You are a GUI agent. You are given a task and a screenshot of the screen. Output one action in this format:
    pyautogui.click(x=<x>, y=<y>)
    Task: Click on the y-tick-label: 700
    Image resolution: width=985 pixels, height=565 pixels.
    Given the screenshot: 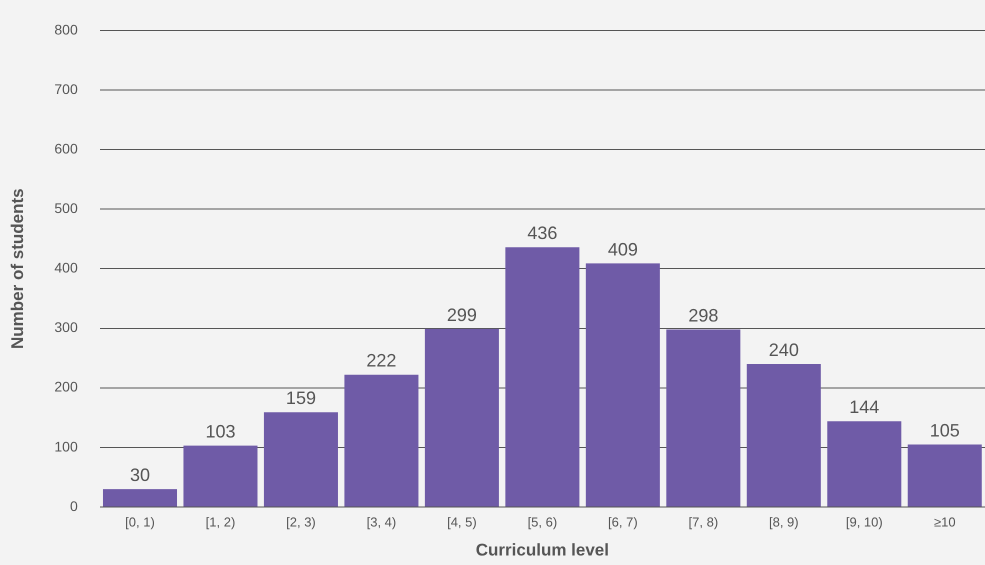 What is the action you would take?
    pyautogui.click(x=66, y=88)
    